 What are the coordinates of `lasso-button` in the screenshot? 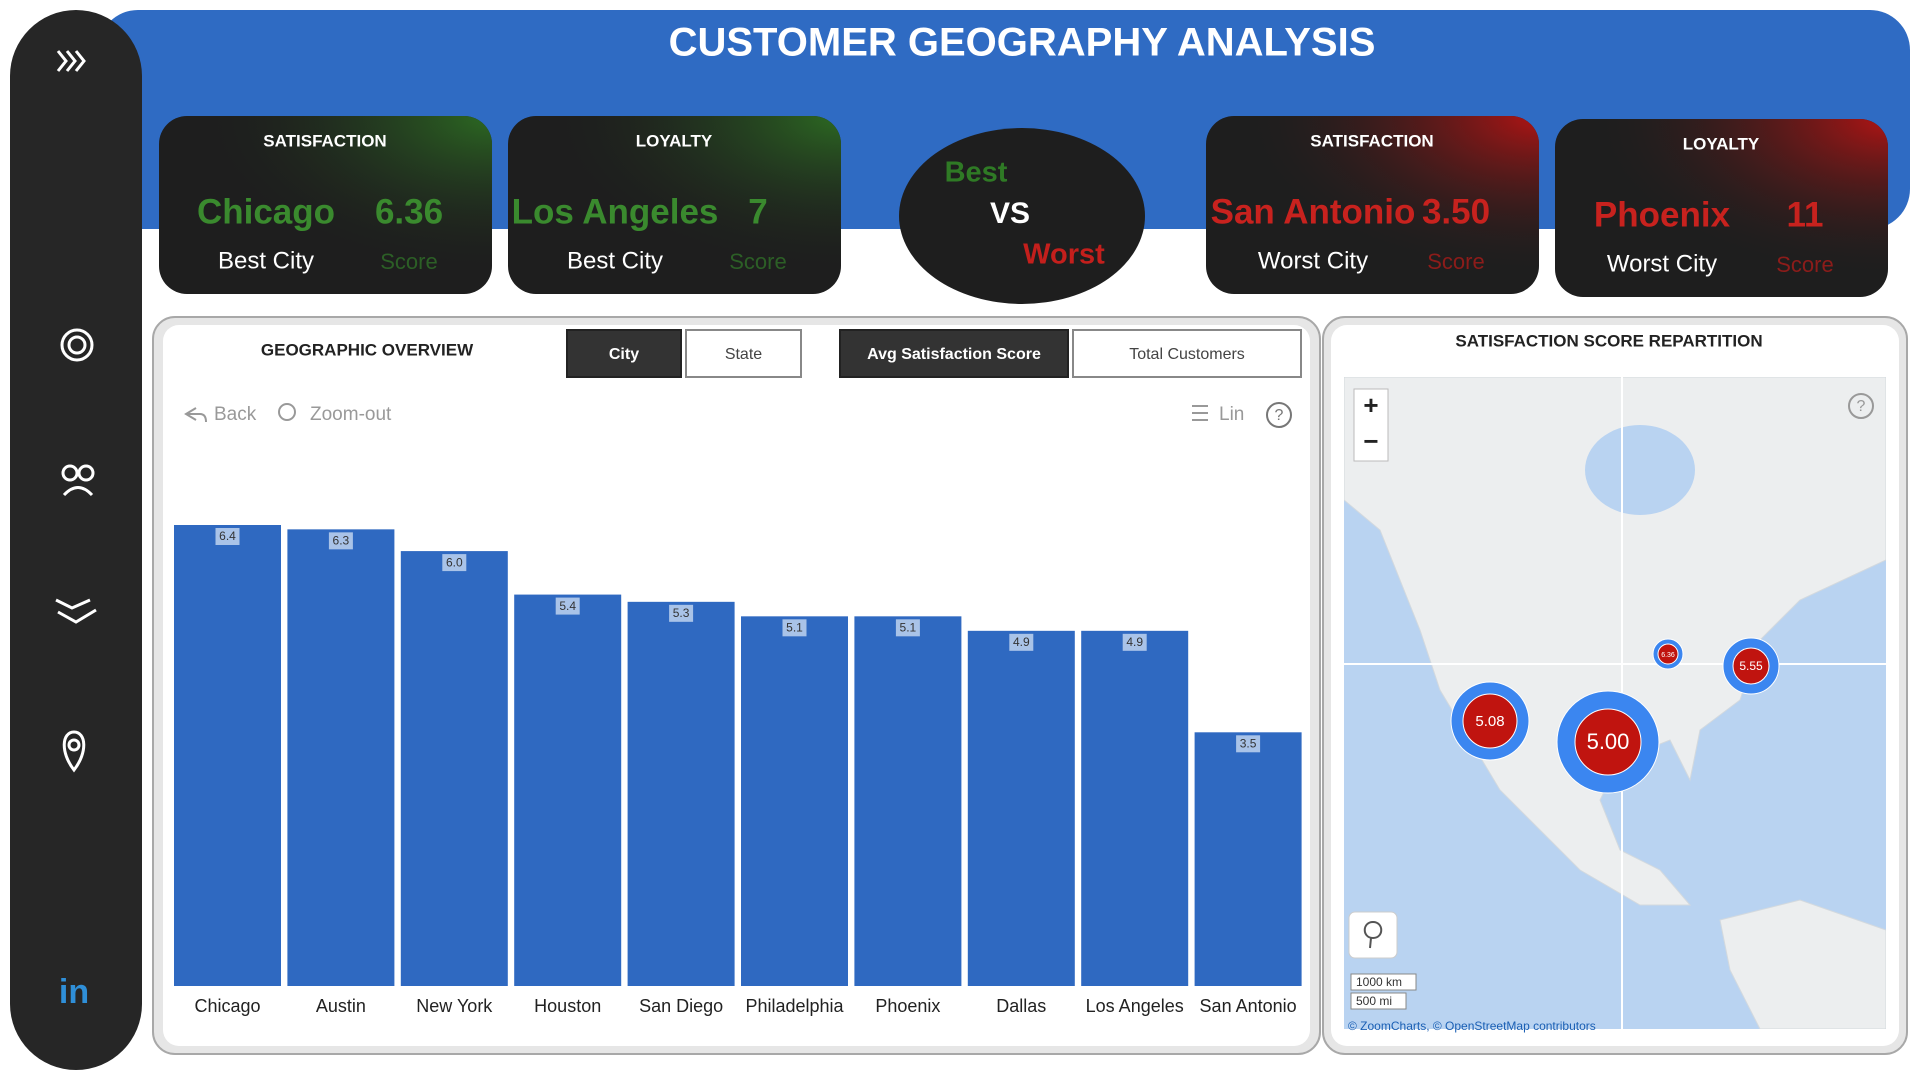 It's located at (1373, 935).